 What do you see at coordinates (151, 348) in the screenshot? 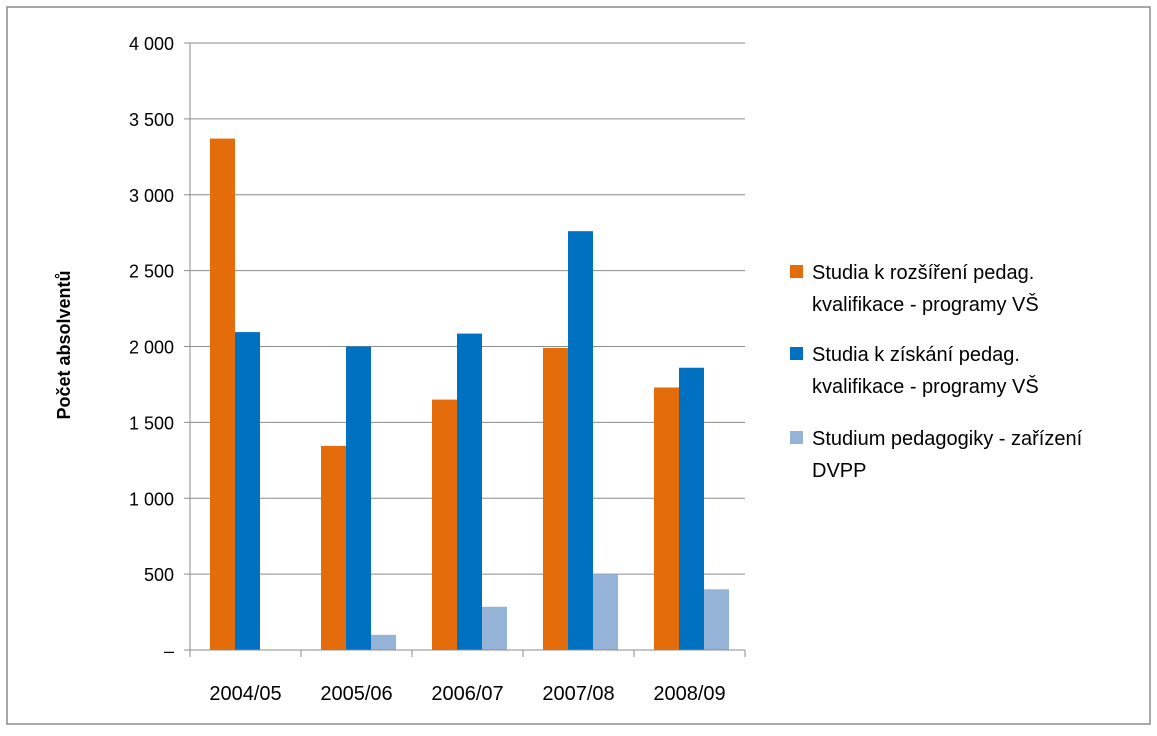
I see `y-tick-label: 2 000` at bounding box center [151, 348].